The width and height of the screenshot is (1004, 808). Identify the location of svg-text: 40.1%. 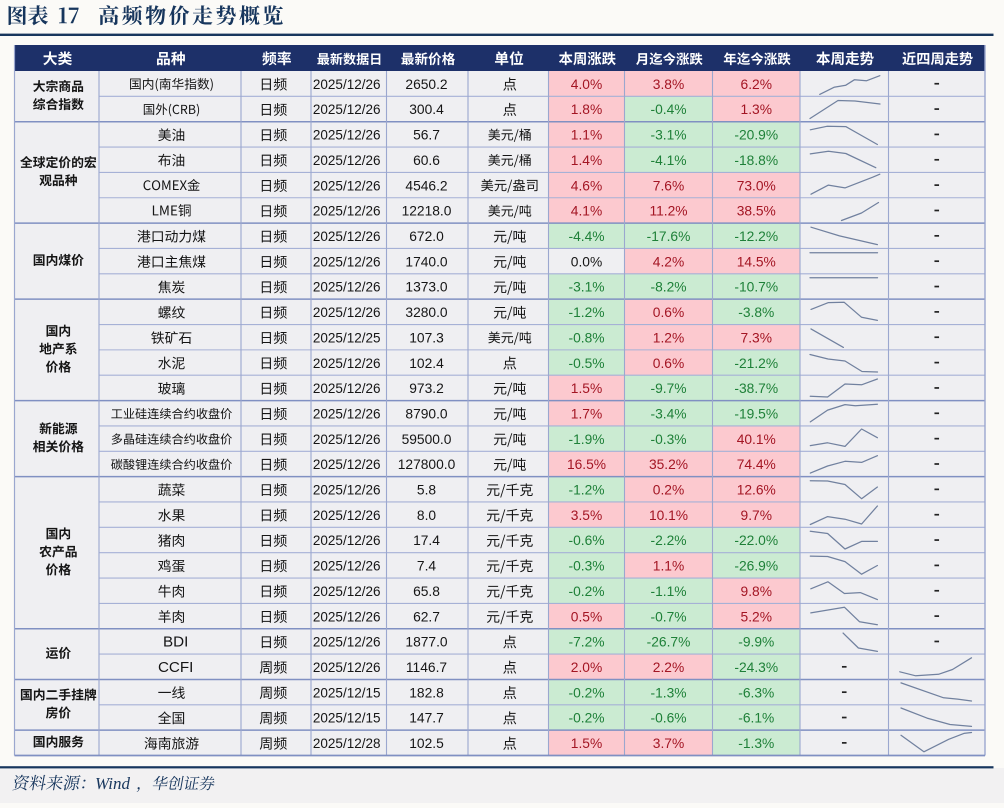
(756, 439).